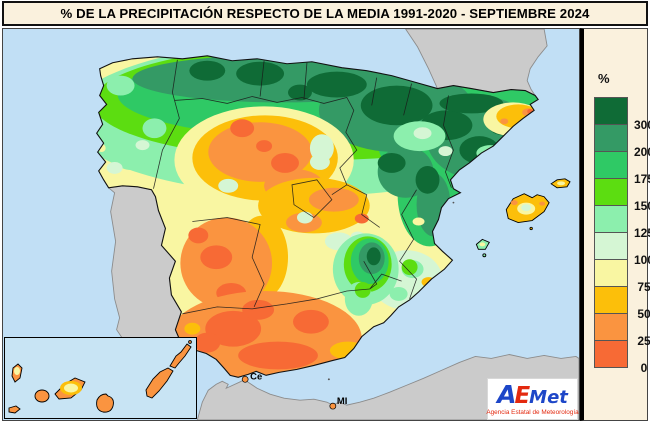 This screenshot has width=650, height=423. What do you see at coordinates (453, 202) in the screenshot?
I see `columbretes-islet` at bounding box center [453, 202].